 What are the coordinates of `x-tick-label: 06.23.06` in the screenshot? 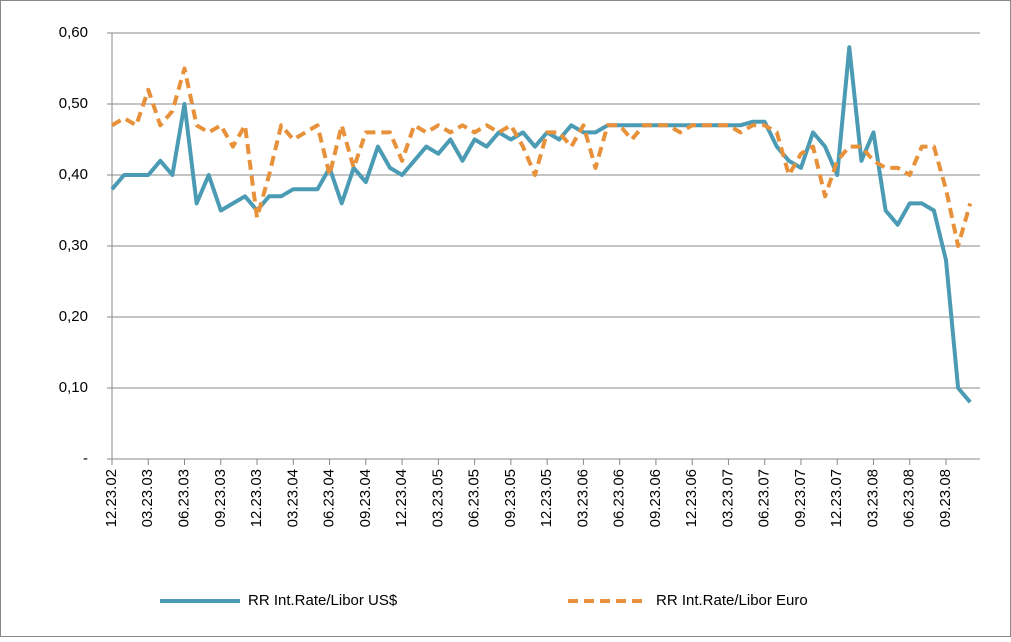 It's located at (619, 498).